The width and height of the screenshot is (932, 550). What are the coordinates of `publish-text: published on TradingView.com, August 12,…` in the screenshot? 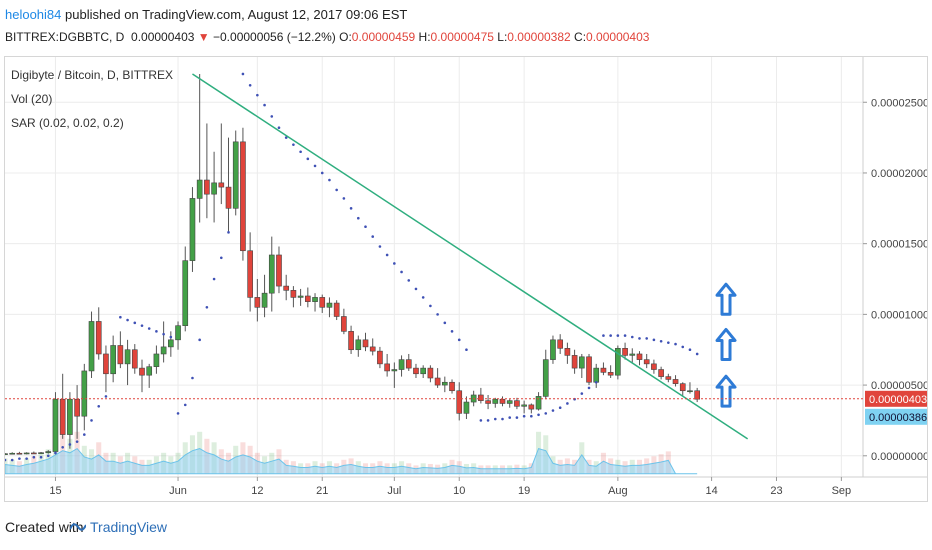 It's located at (234, 14).